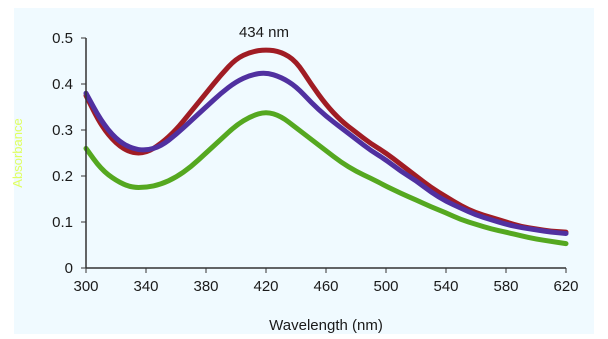 This screenshot has height=339, width=608. Describe the element at coordinates (62, 38) in the screenshot. I see `y-tick-label: 0.5` at that location.